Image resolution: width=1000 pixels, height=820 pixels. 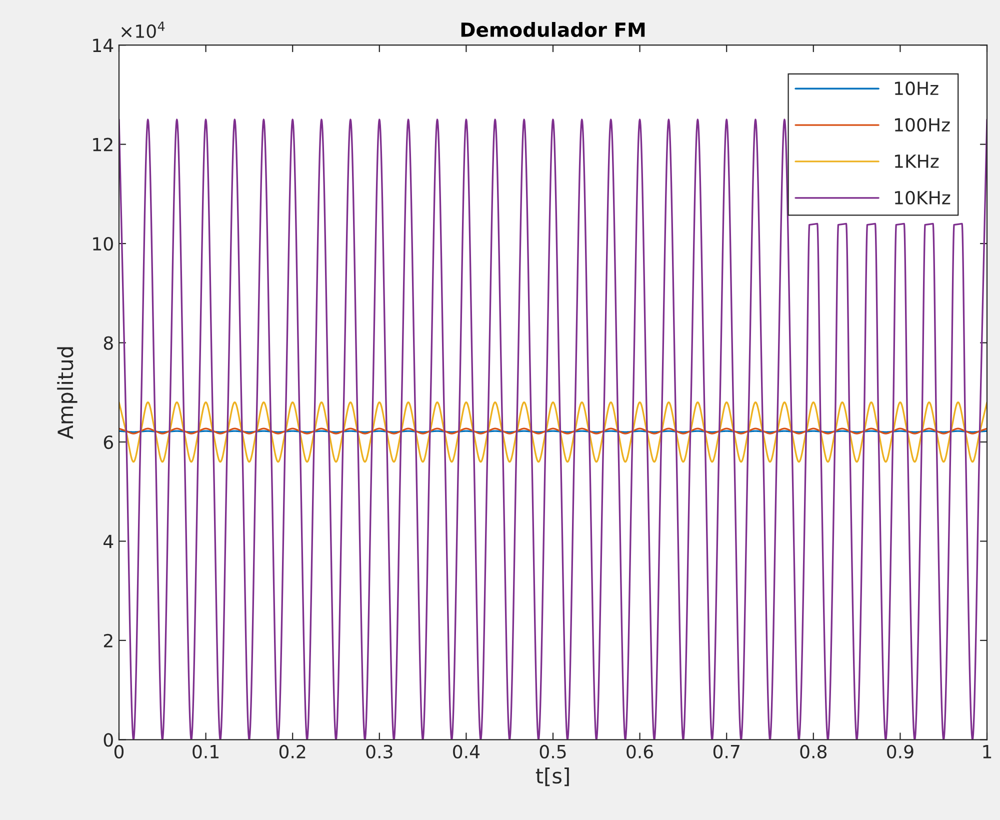 I want to click on y-axis-title: Amplitud, so click(x=67, y=393).